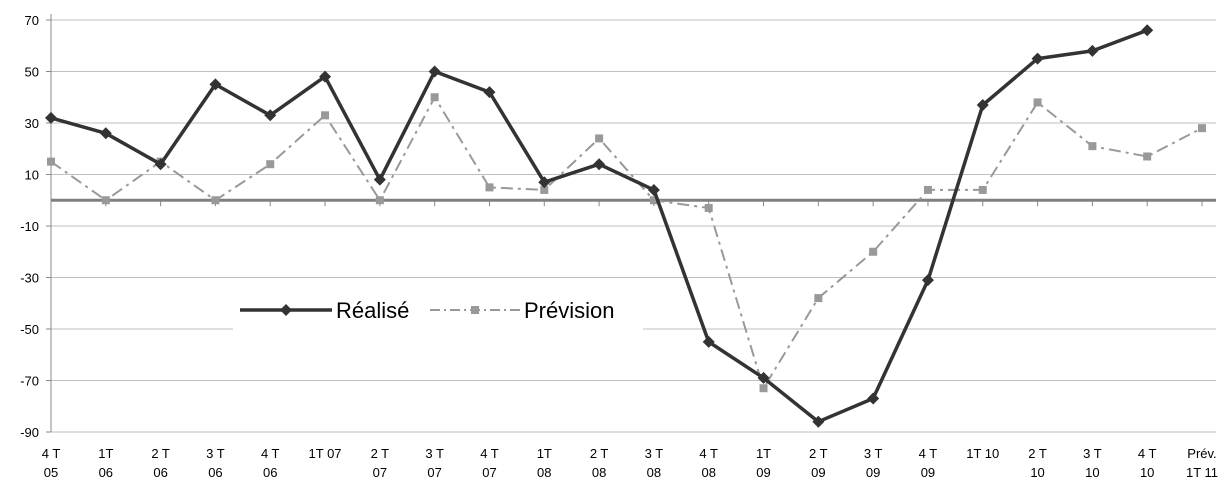  What do you see at coordinates (32, 72) in the screenshot?
I see `y-tick-label: 50` at bounding box center [32, 72].